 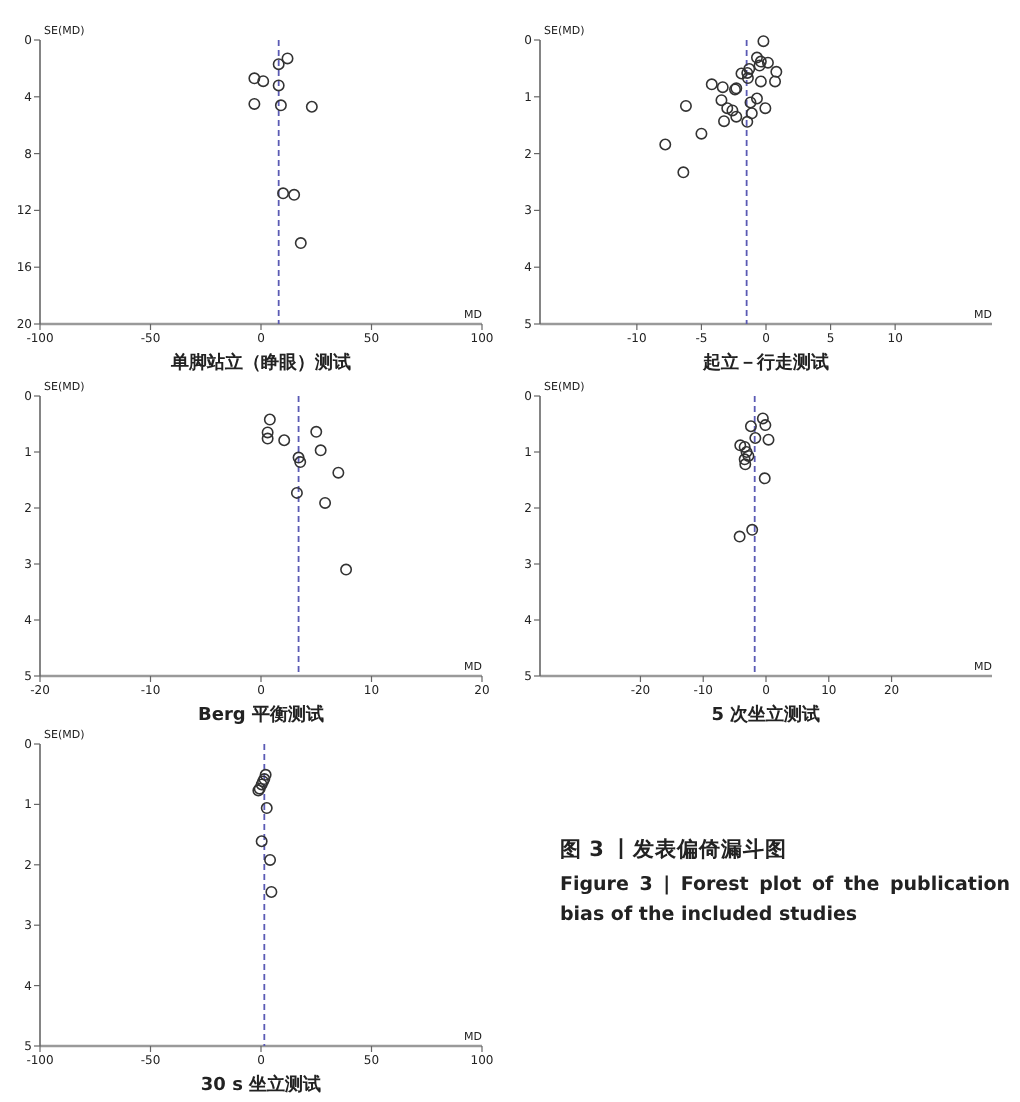 What do you see at coordinates (260, 363) in the screenshot?
I see `text: 单脚站立（睁眼）测试` at bounding box center [260, 363].